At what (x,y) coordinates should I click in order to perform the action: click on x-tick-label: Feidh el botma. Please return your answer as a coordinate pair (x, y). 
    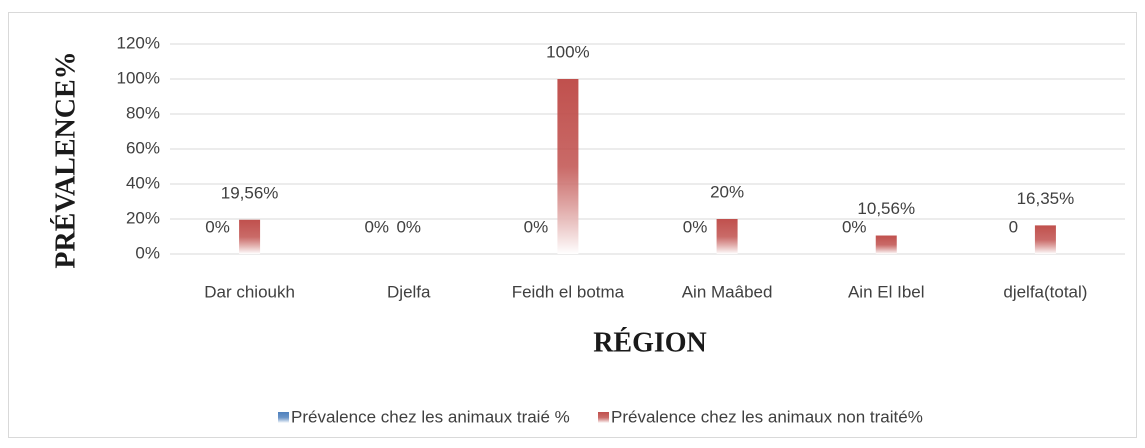
    Looking at the image, I should click on (568, 291).